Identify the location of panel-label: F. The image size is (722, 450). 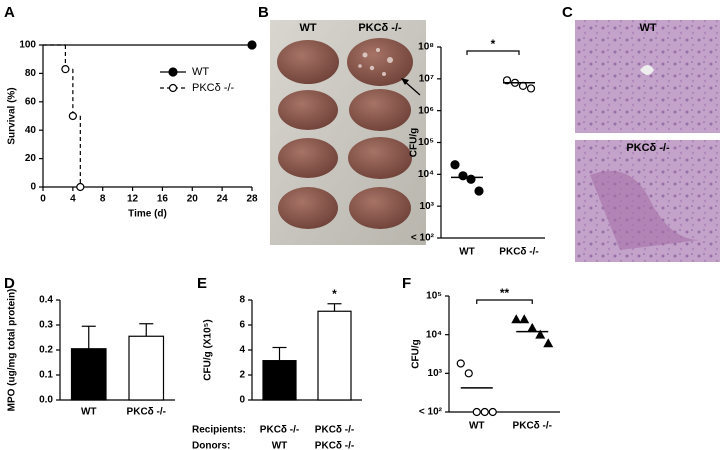
(406, 283).